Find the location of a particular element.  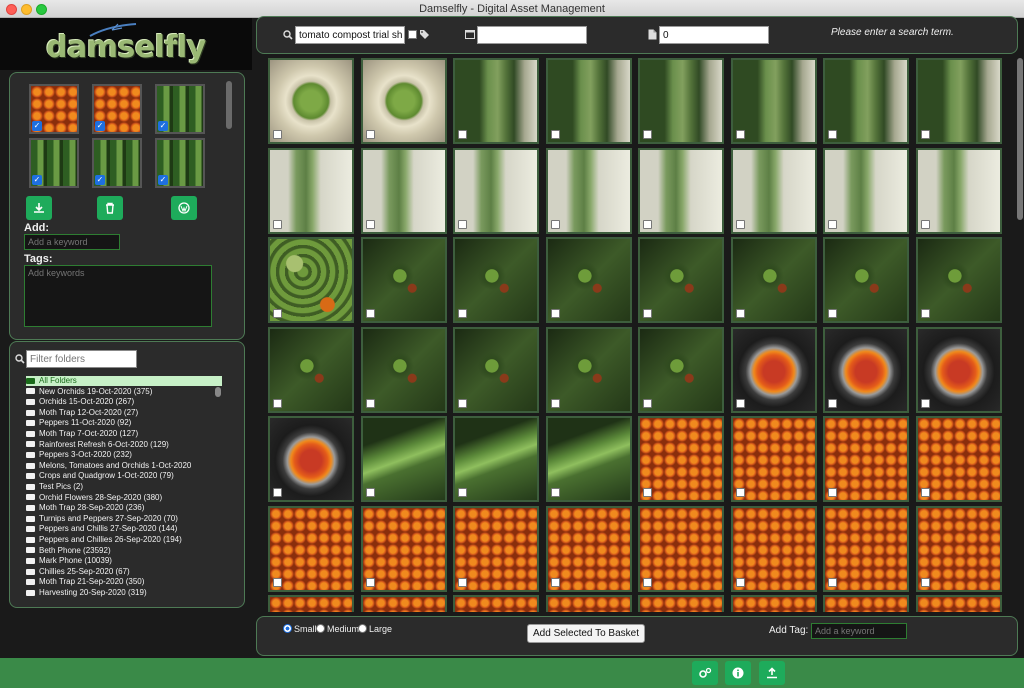

search-input: tomato compost trial sh is located at coordinates (350, 35).